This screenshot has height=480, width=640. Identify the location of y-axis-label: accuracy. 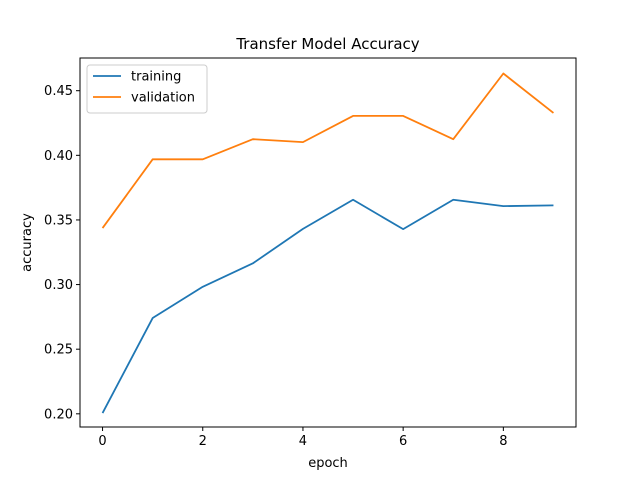
(27, 242).